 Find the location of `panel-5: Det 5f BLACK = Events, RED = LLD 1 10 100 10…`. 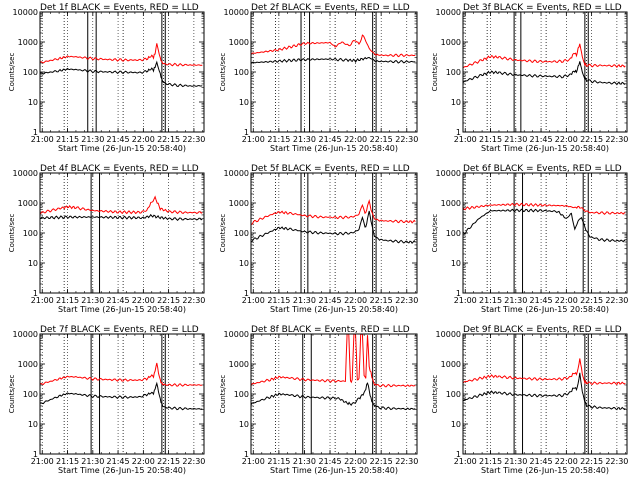

panel-5: Det 5f BLACK = Events, RED = LLD 1 10 100 10… is located at coordinates (318, 239).